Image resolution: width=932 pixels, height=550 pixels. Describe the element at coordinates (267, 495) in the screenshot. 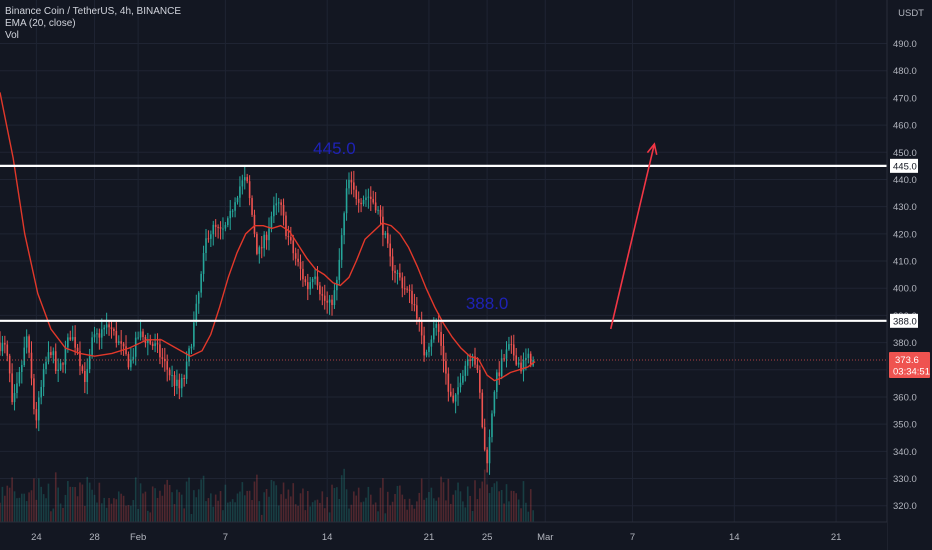

I see `volume-bars` at that location.